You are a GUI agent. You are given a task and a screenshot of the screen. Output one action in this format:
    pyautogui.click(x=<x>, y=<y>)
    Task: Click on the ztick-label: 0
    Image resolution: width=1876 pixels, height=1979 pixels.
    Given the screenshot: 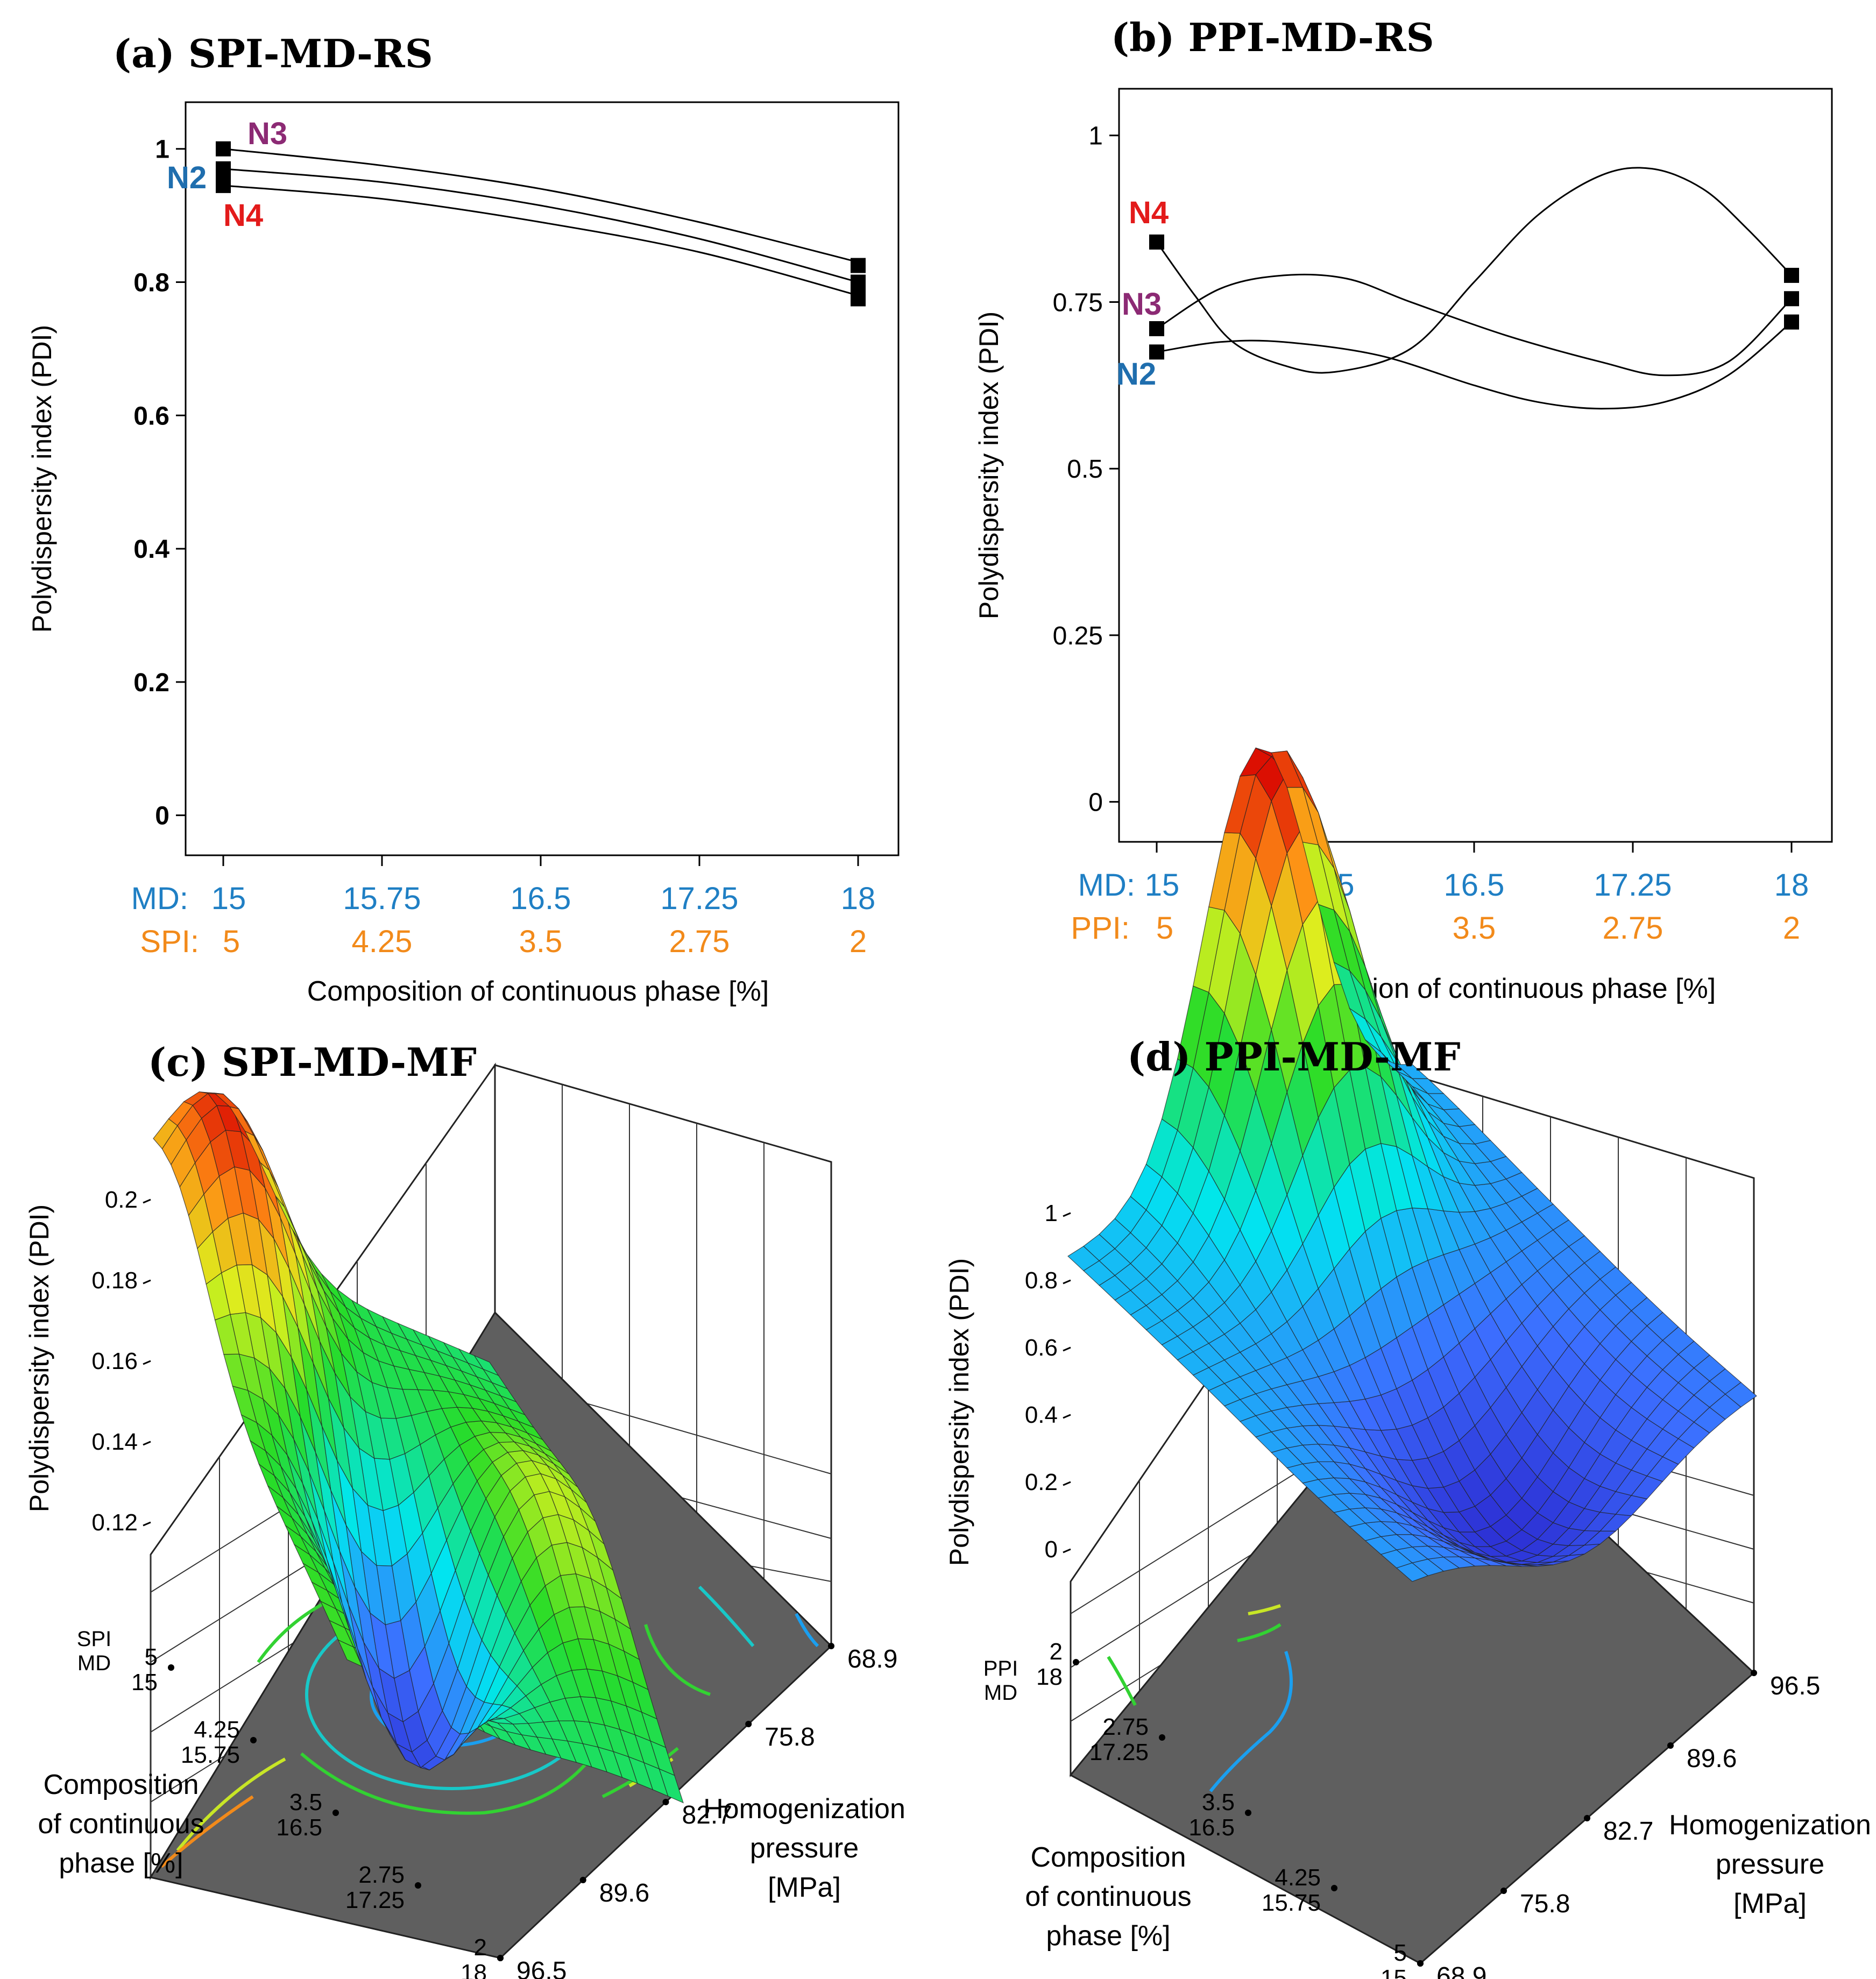 What is the action you would take?
    pyautogui.click(x=1051, y=1549)
    